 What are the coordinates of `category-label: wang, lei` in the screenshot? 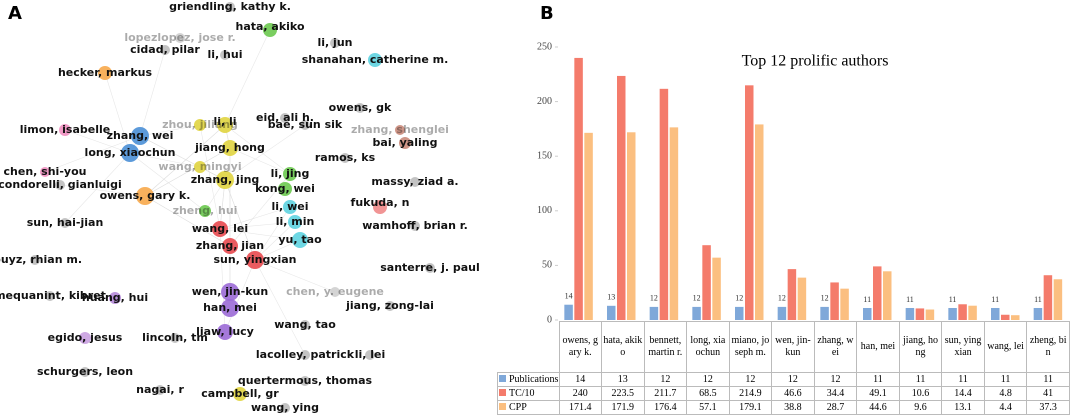 It's located at (1005, 347).